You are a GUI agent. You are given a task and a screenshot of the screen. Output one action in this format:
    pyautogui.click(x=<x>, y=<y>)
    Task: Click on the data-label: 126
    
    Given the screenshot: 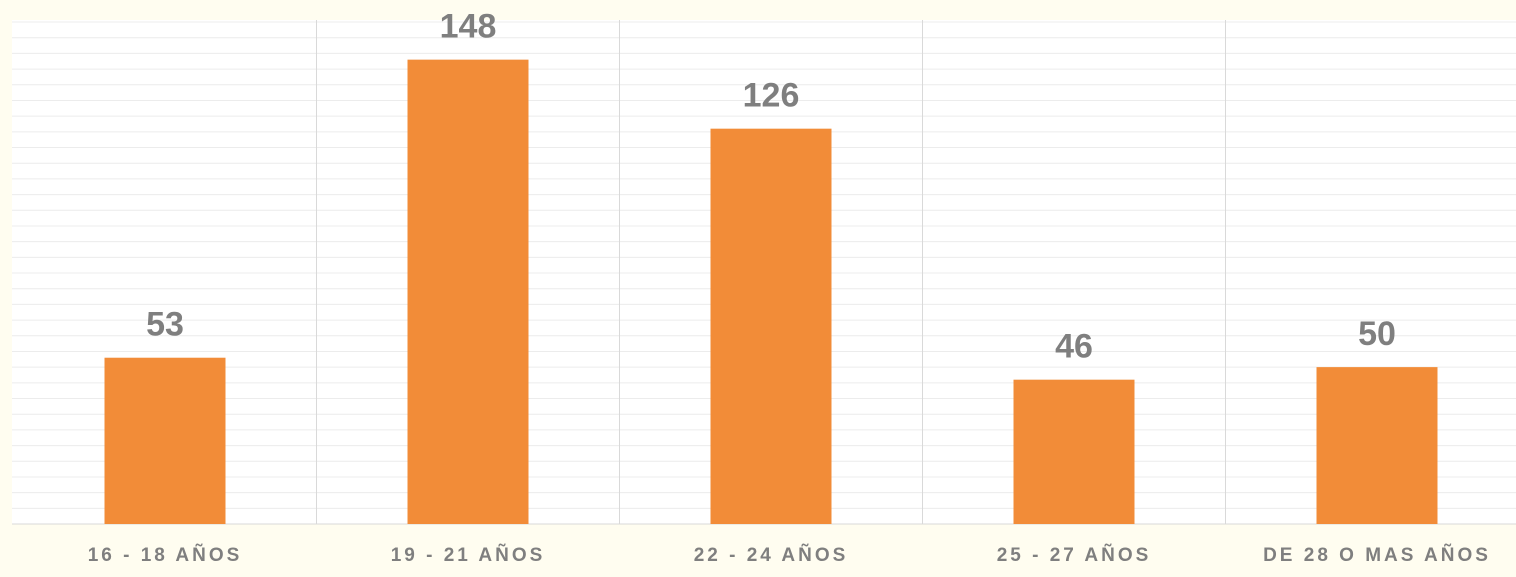 What is the action you would take?
    pyautogui.click(x=771, y=96)
    